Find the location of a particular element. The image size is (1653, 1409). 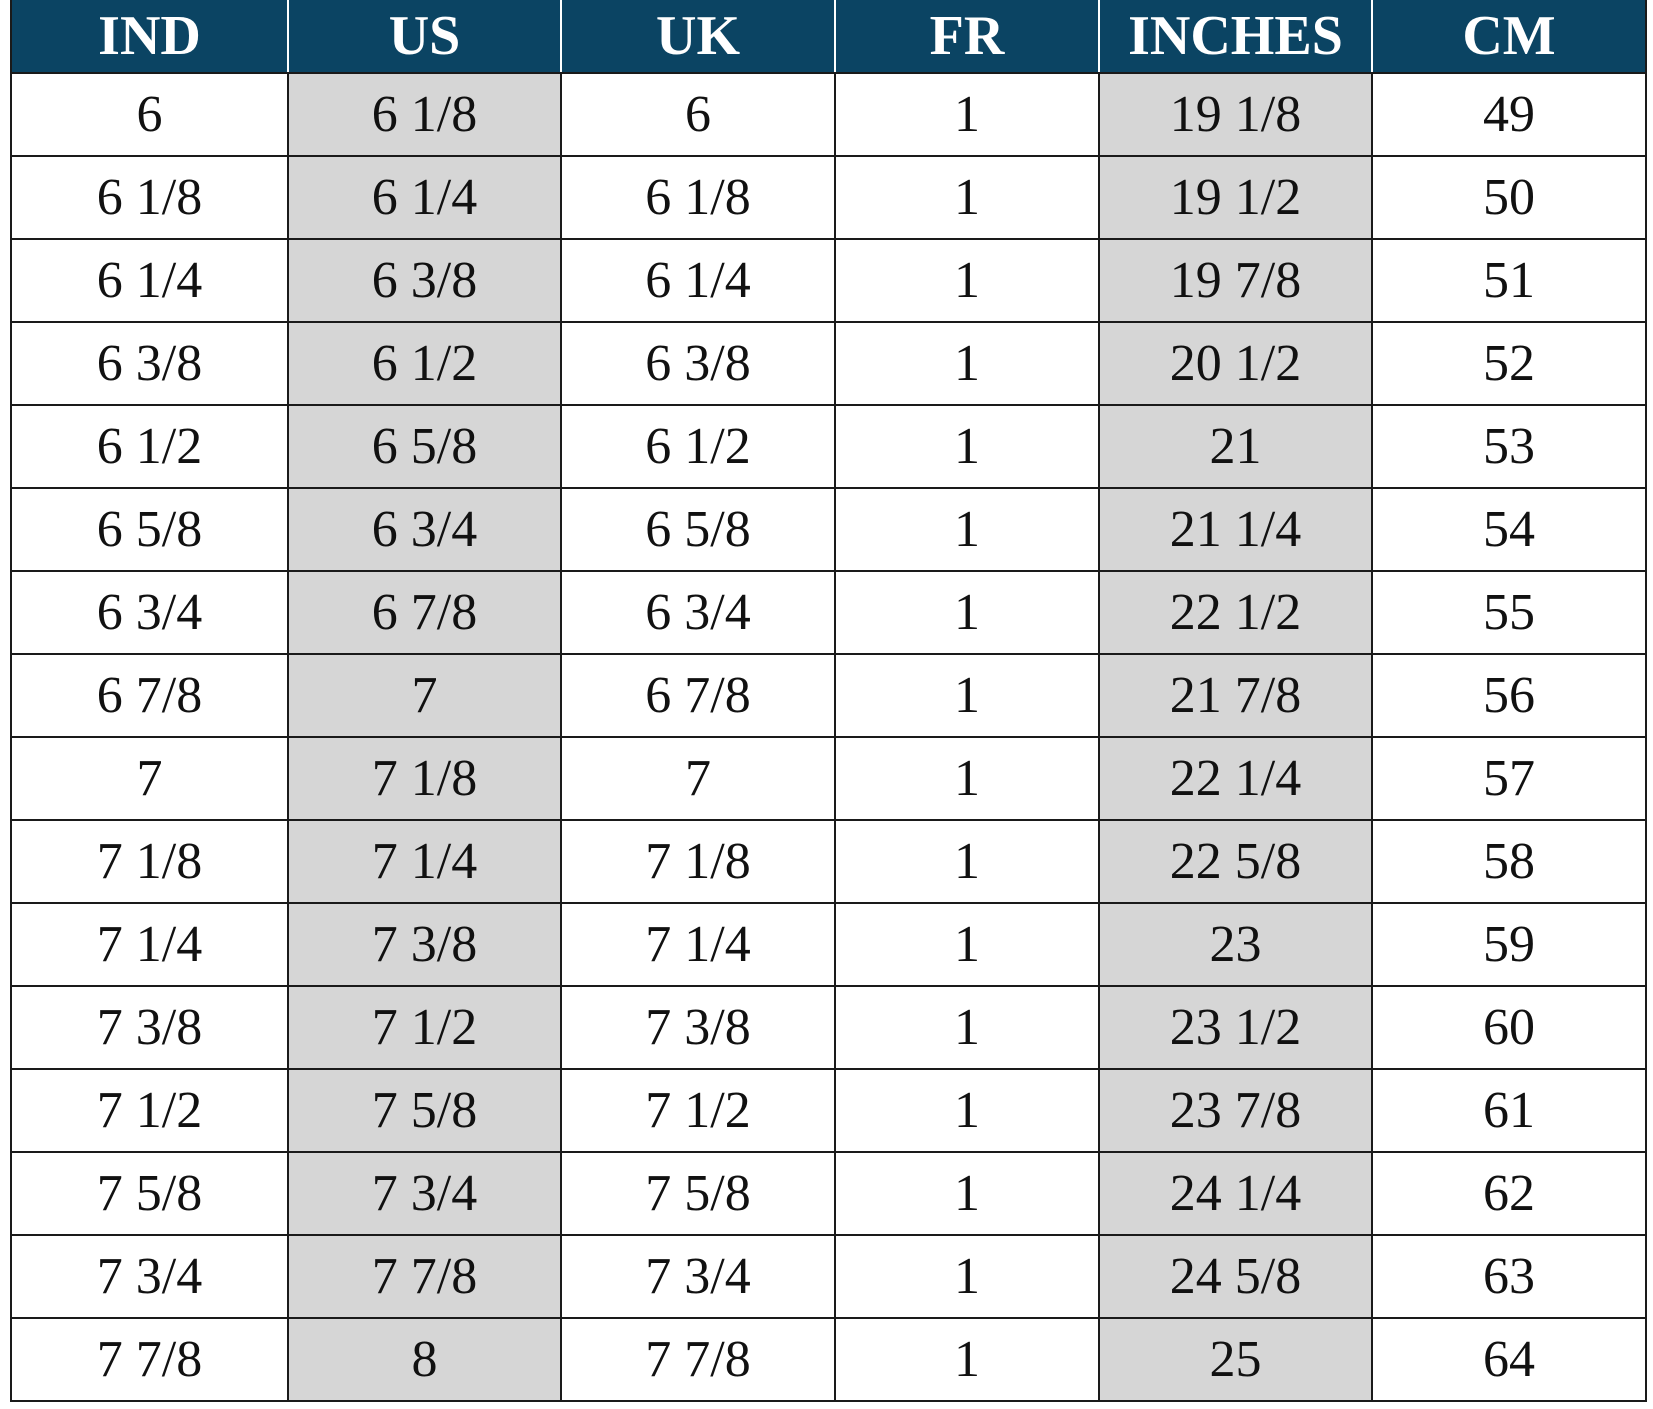

cell-inches: 25 is located at coordinates (1235, 1359).